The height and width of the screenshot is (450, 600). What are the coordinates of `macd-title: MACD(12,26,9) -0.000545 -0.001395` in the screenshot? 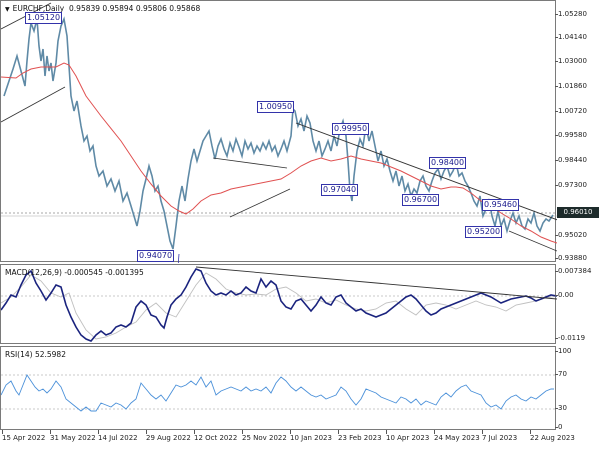 It's located at (74, 272).